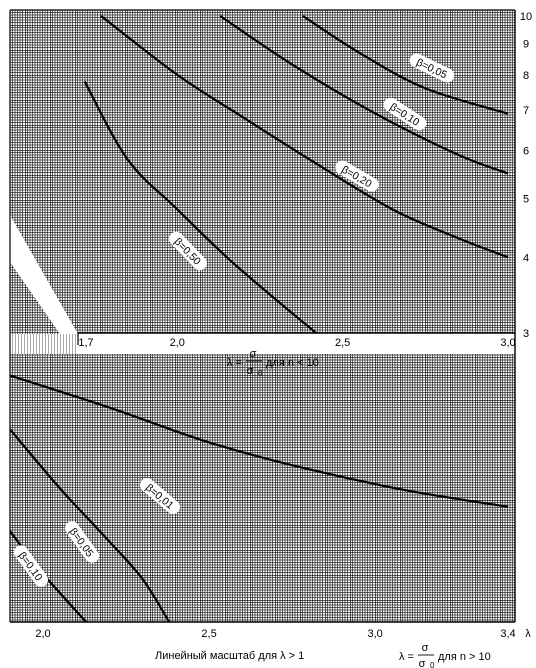 The width and height of the screenshot is (536, 668). I want to click on top-x-tick-2-5: 2,5, so click(342, 343).